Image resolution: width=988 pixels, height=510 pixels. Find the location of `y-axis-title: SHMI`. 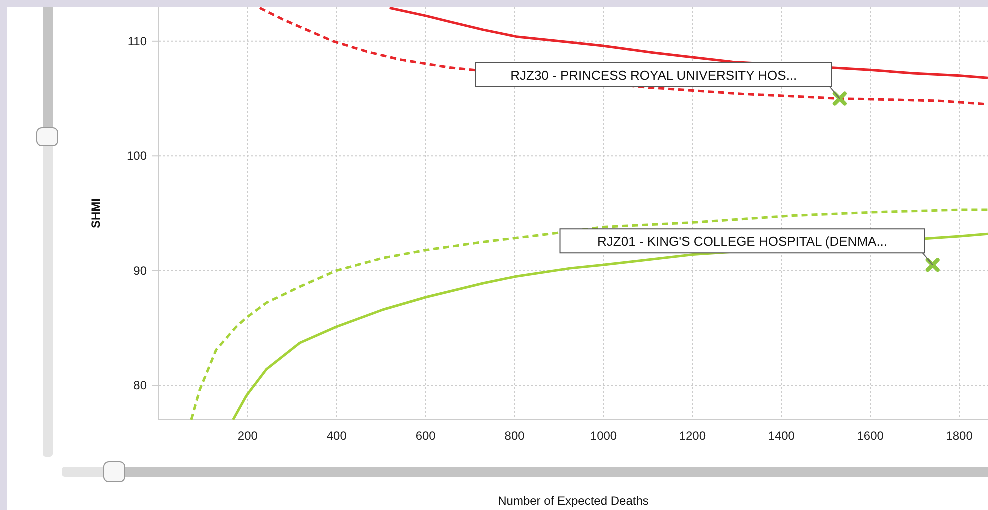

y-axis-title: SHMI is located at coordinates (96, 213).